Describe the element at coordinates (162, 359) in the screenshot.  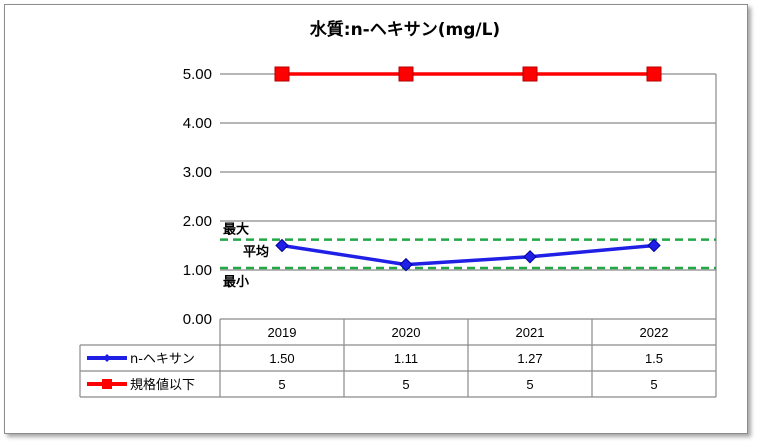
I see `legend-entry: n-ヘキサン` at that location.